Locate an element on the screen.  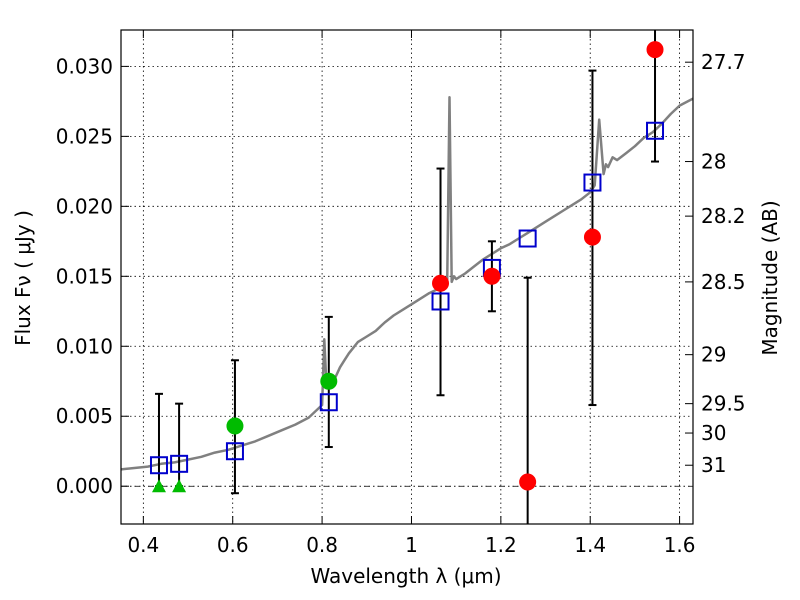
right-tick-label: 28 is located at coordinates (713, 162).